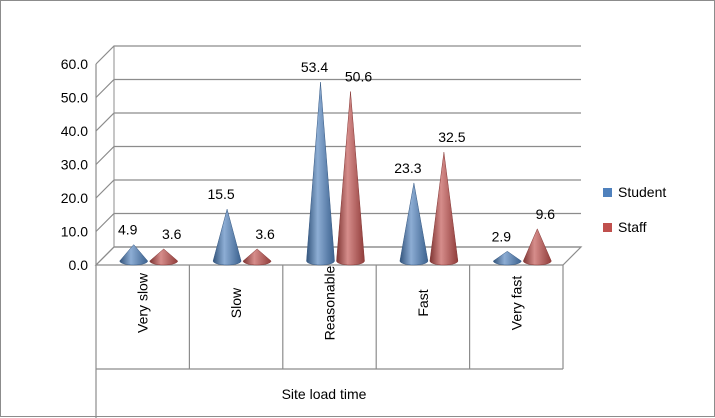  I want to click on category-label: Reasonable, so click(330, 302).